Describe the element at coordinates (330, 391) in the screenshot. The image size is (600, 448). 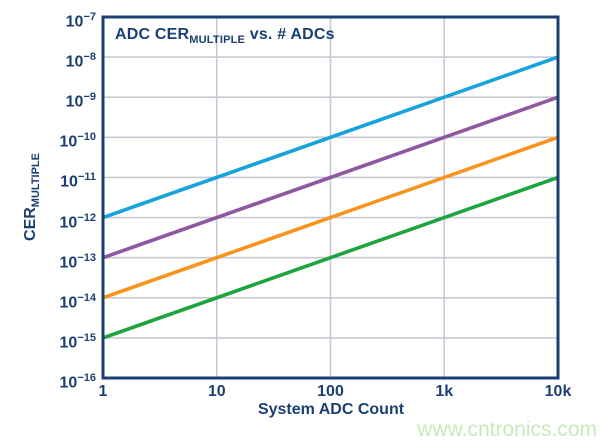
I see `x-tick-label: 100` at that location.